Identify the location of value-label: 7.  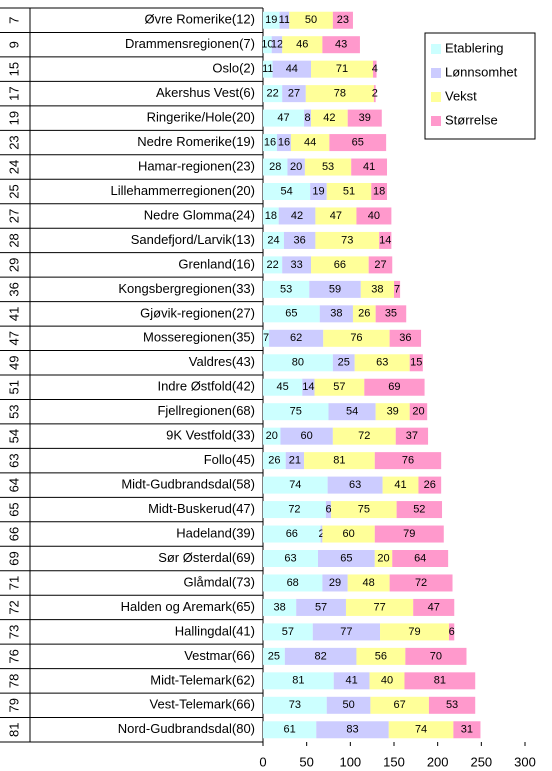
(266, 338).